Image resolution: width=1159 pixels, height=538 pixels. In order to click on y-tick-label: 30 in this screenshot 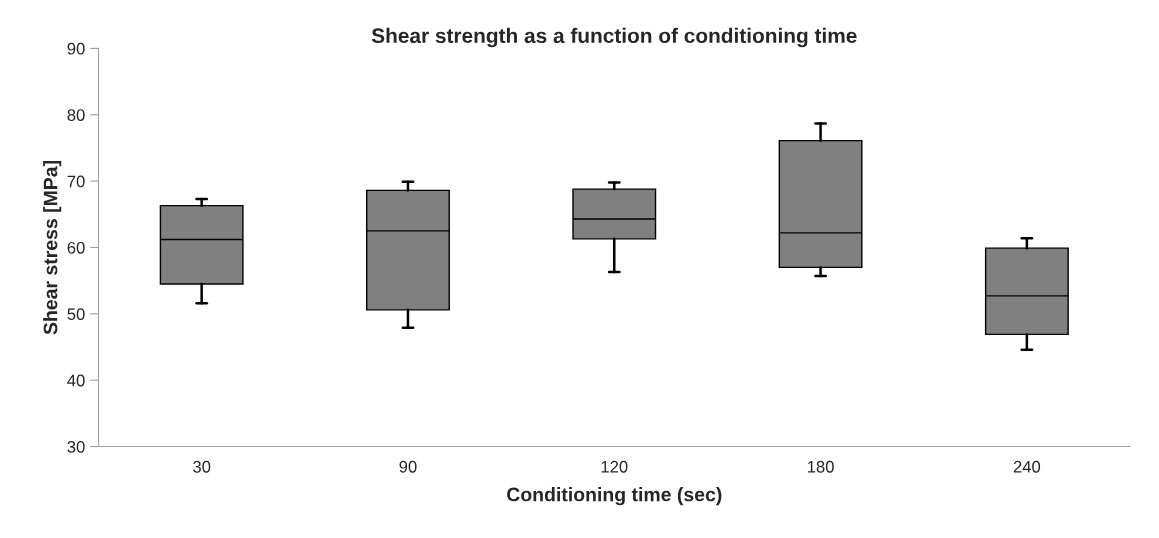, I will do `click(76, 446)`.